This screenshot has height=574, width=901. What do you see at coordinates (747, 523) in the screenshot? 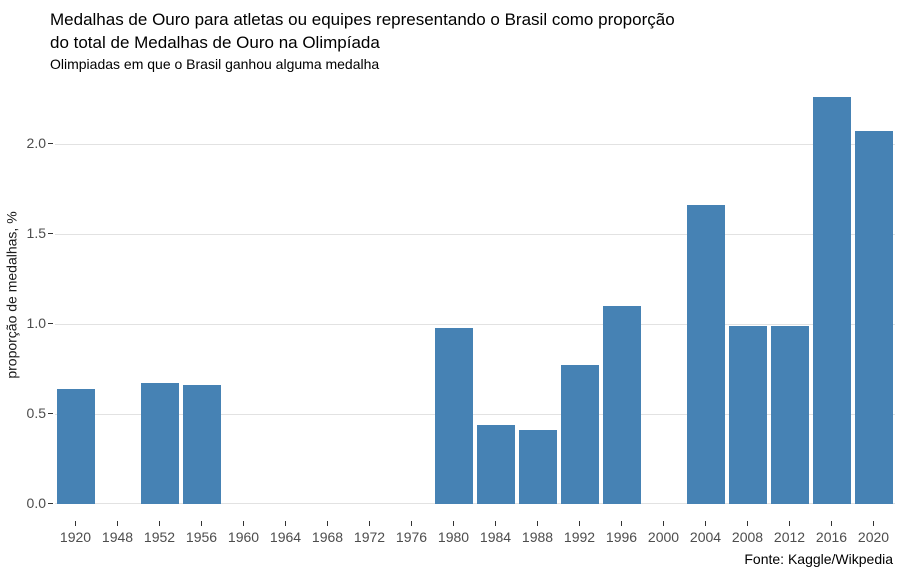
I see `x-tick-mark-2008` at bounding box center [747, 523].